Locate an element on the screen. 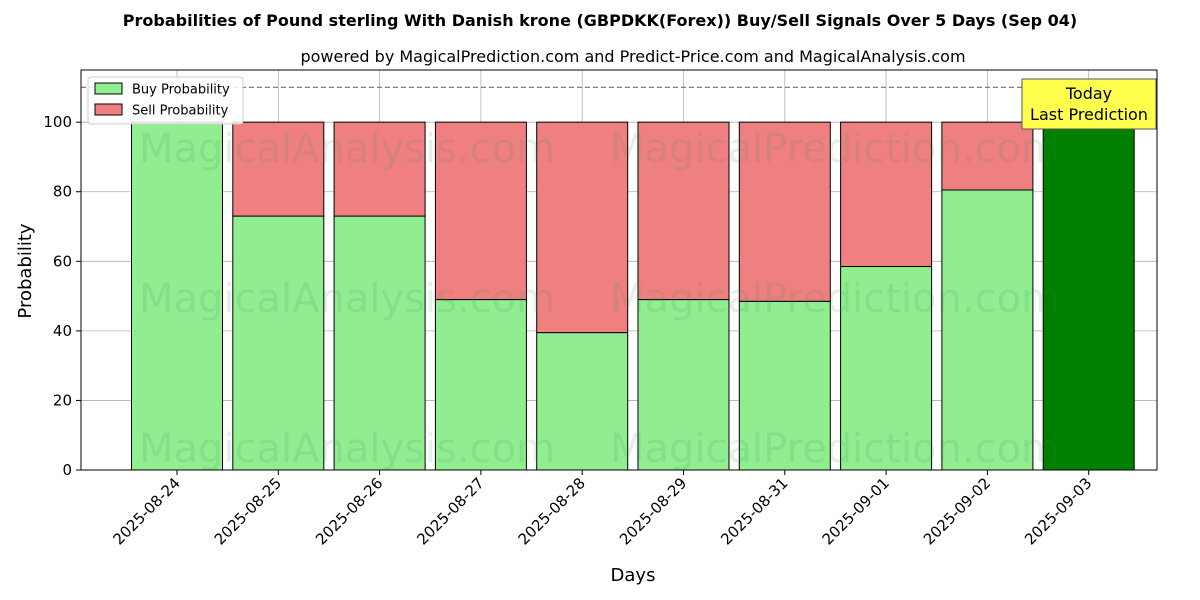  y-axis-label: Probability is located at coordinates (25, 270).